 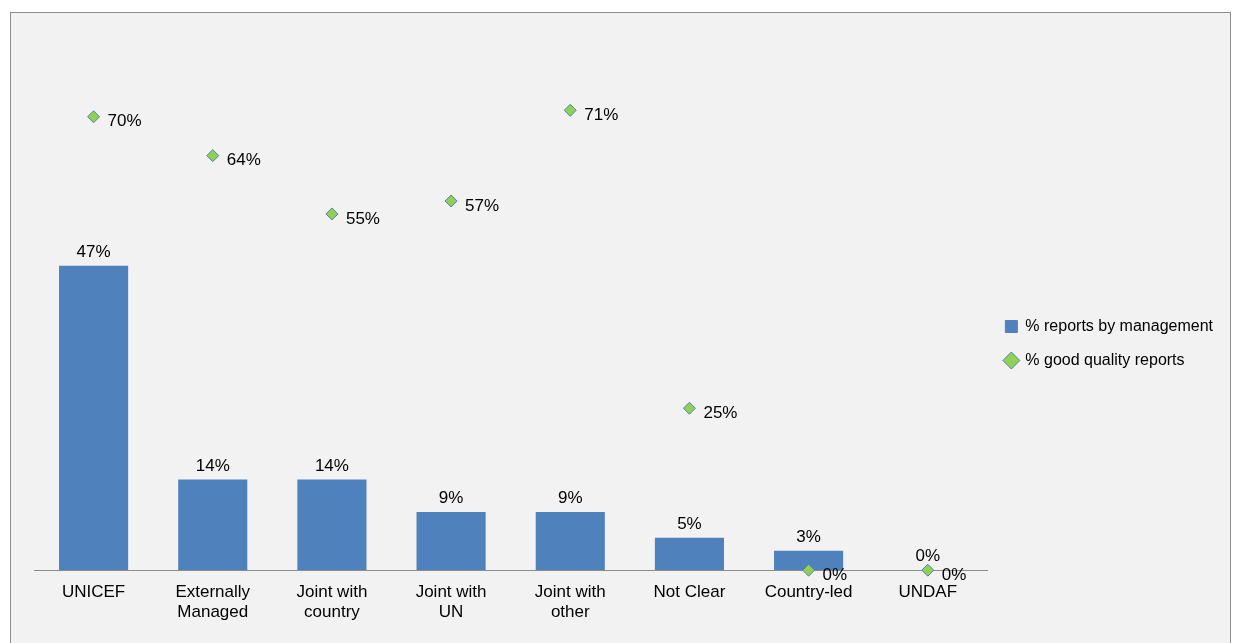 I want to click on x-tick-label: Joint with country, so click(x=332, y=602).